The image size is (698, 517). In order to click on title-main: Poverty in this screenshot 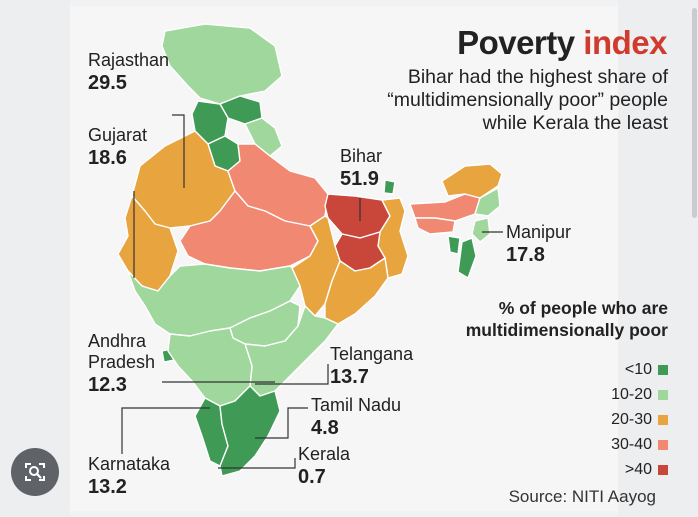, I will do `click(516, 42)`.